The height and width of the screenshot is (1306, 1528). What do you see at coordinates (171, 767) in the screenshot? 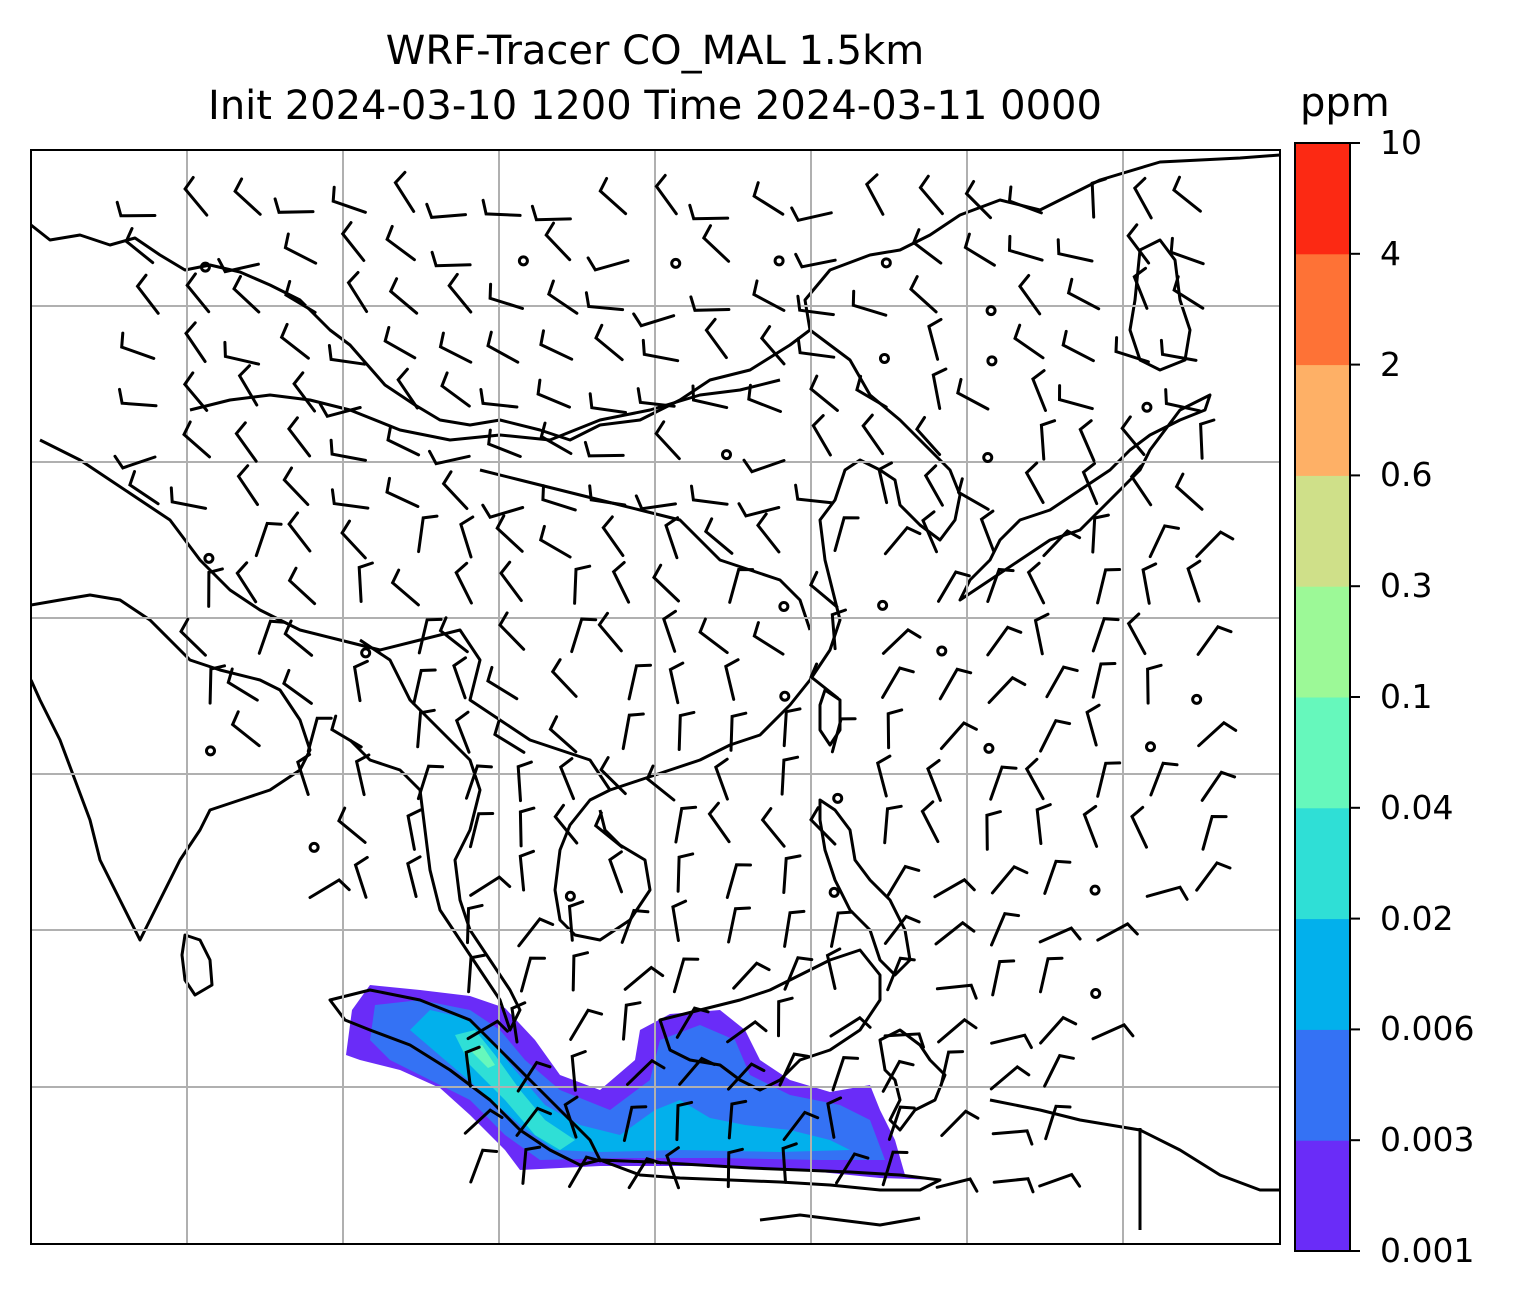
I see `coast-india` at bounding box center [171, 767].